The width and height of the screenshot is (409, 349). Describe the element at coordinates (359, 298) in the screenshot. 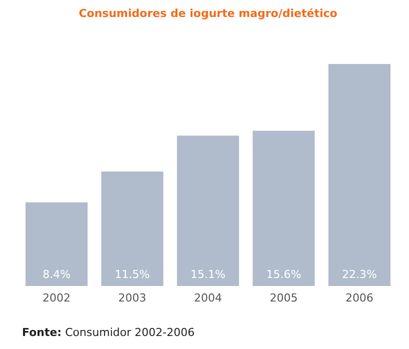

I see `x-tick-label: 2006` at that location.